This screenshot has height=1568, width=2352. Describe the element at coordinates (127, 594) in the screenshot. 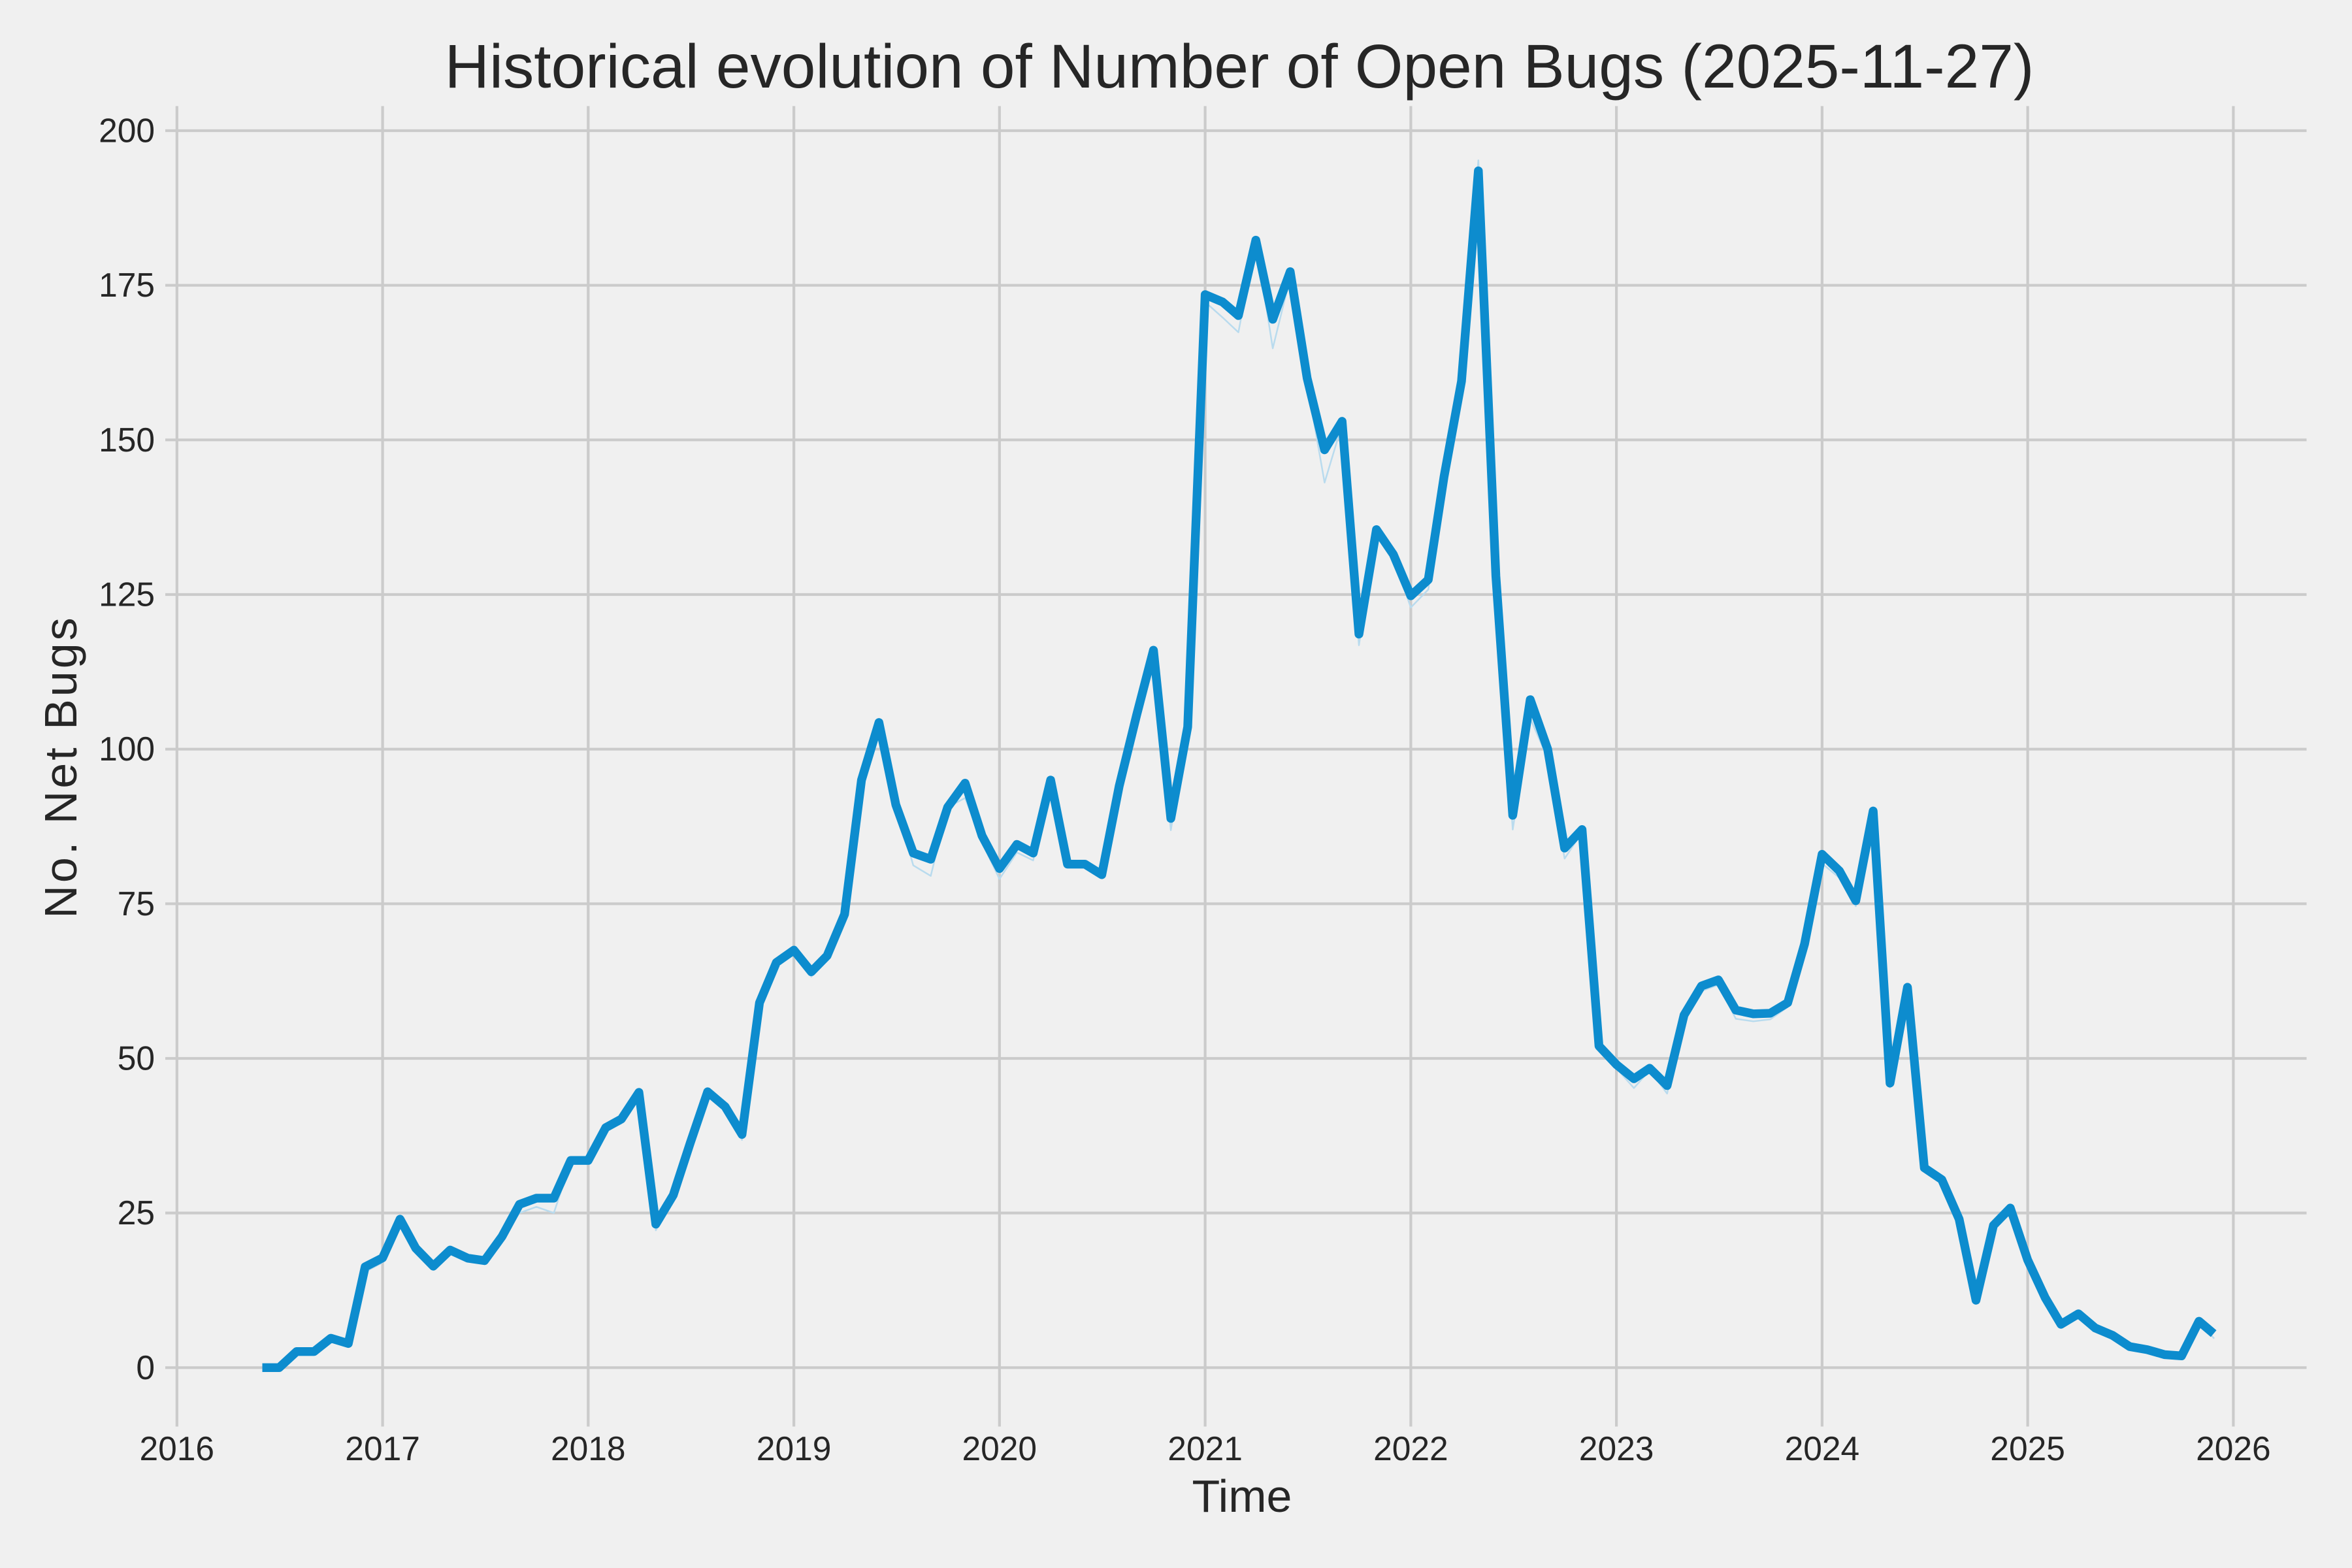

I see `svg-text: 125` at that location.